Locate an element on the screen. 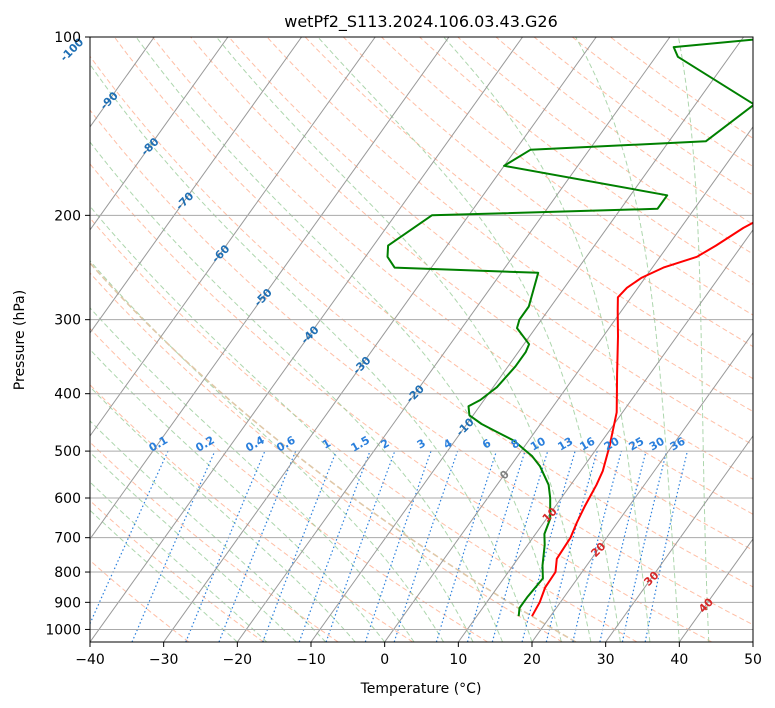  x-tick-label: 40 is located at coordinates (679, 660).